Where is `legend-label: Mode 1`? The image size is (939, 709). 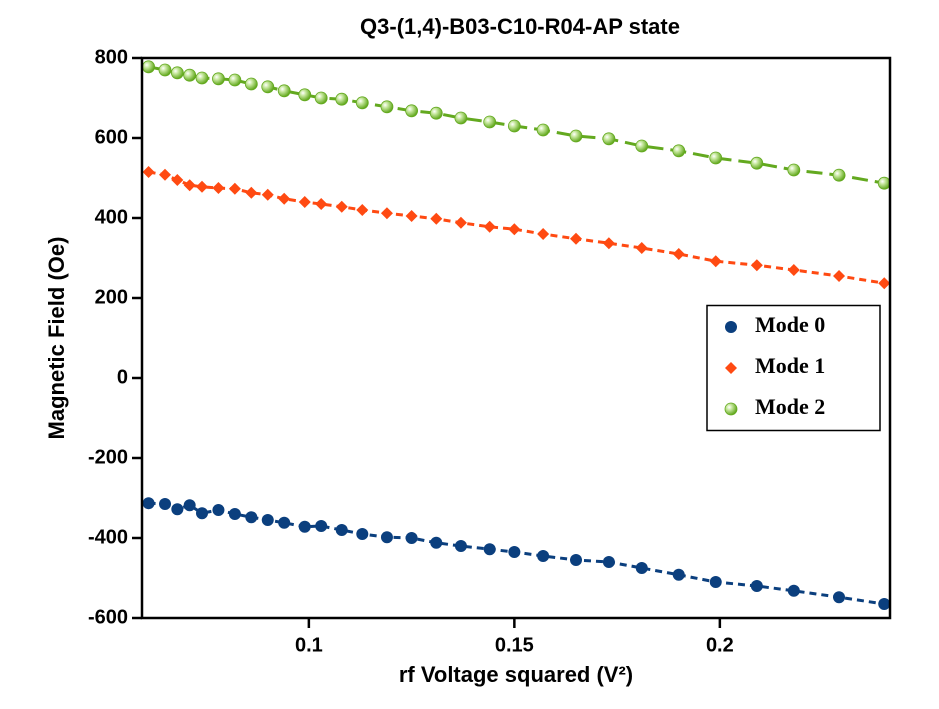 legend-label: Mode 1 is located at coordinates (790, 365).